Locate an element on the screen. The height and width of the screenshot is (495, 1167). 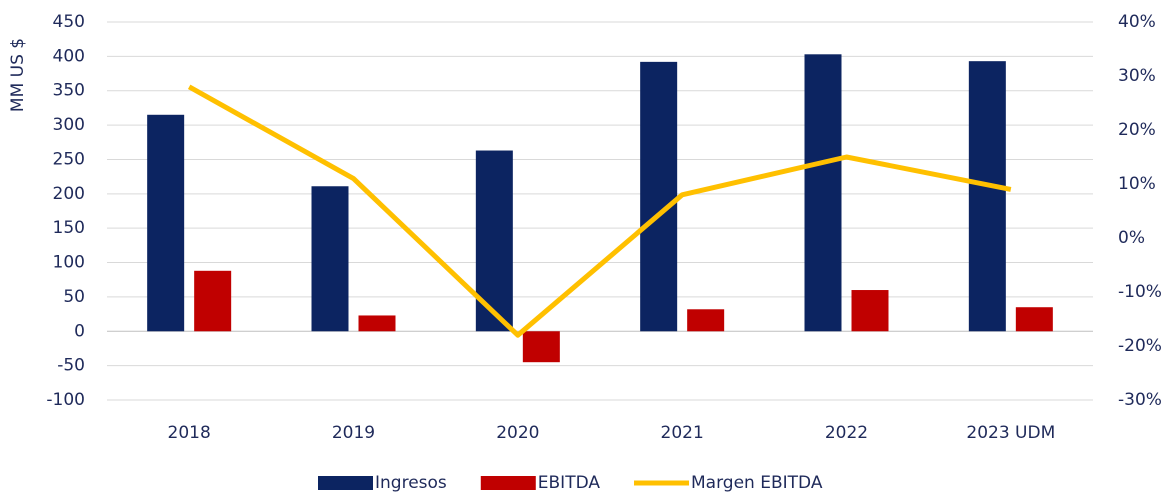
y-tick-label: 50 is located at coordinates (74, 297).